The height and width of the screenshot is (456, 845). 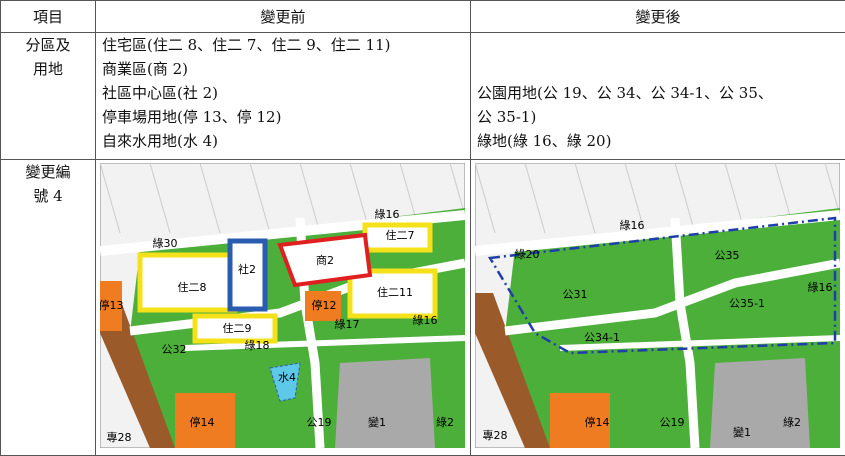 I want to click on item-text: 用地, so click(x=48, y=69).